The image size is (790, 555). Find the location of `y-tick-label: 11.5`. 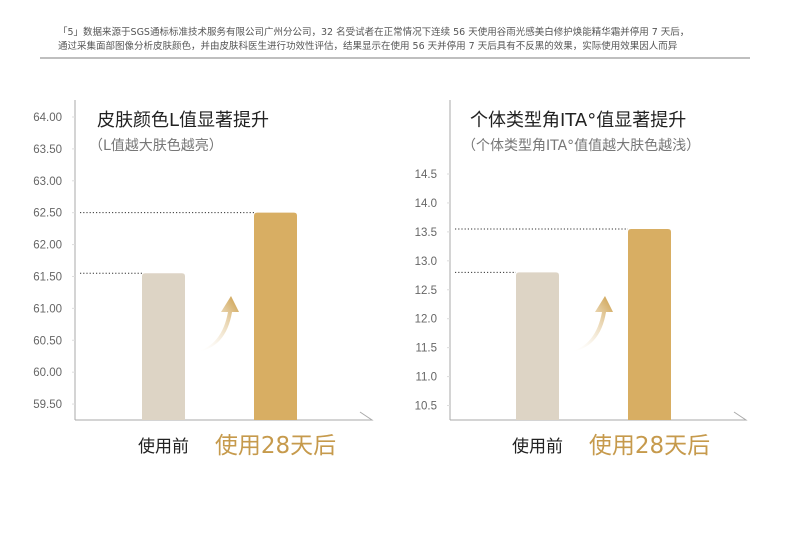

y-tick-label: 11.5 is located at coordinates (426, 349).